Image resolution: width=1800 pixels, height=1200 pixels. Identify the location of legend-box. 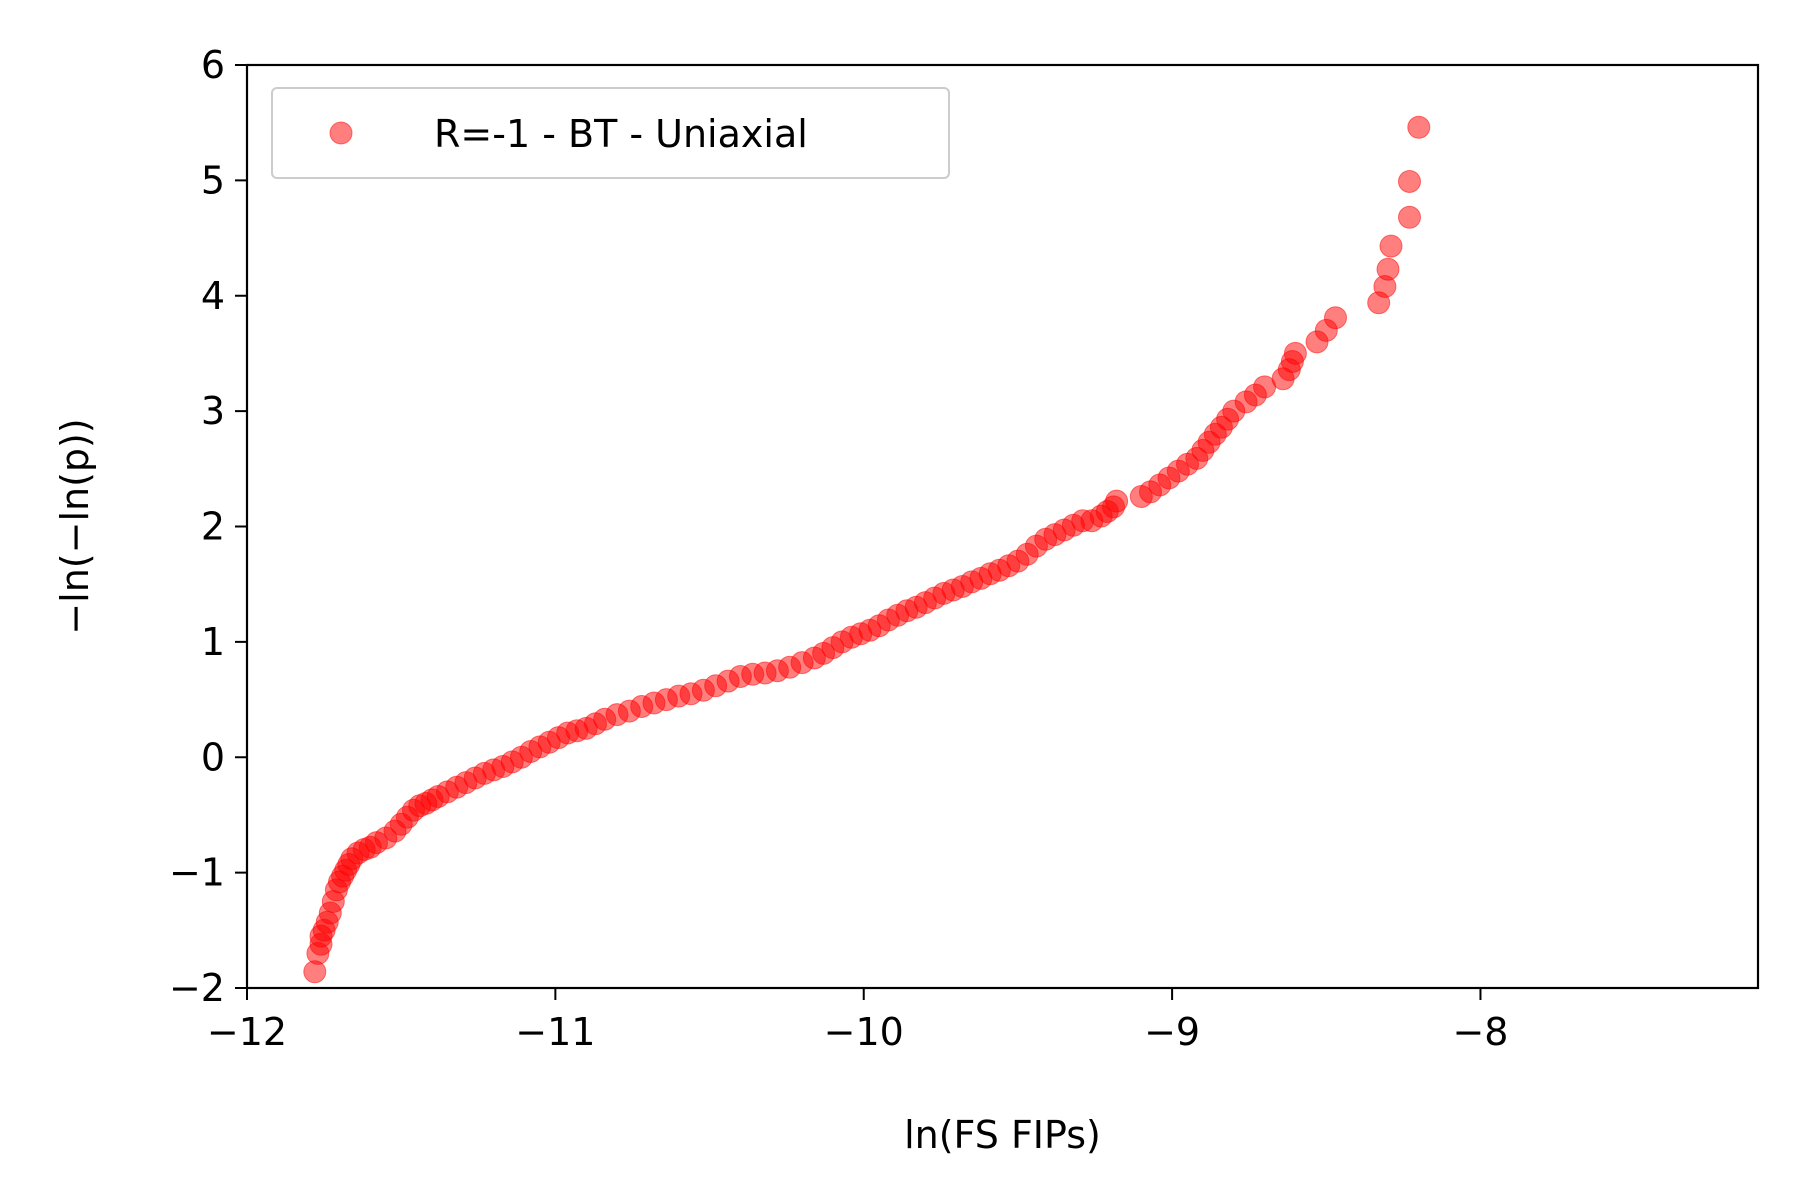
(610, 133).